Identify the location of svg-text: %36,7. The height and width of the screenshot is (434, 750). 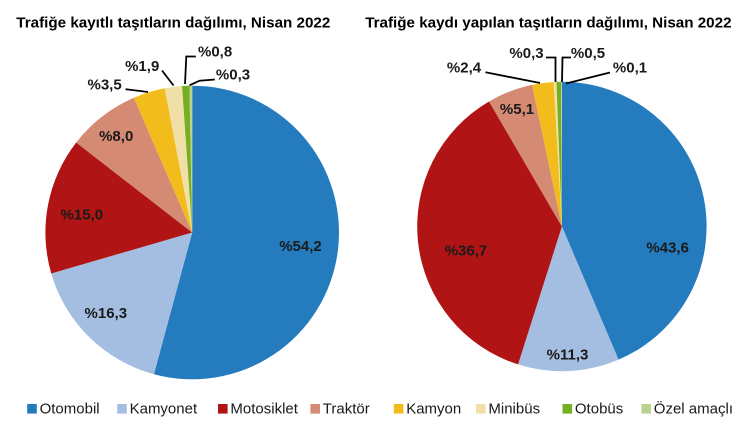
(466, 250).